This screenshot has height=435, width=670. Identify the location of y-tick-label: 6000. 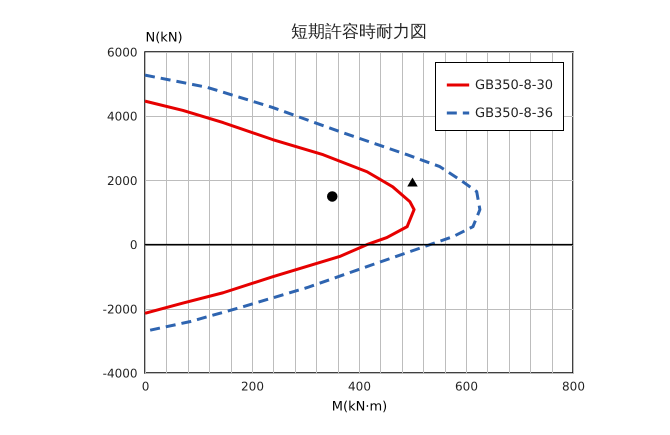
(122, 53).